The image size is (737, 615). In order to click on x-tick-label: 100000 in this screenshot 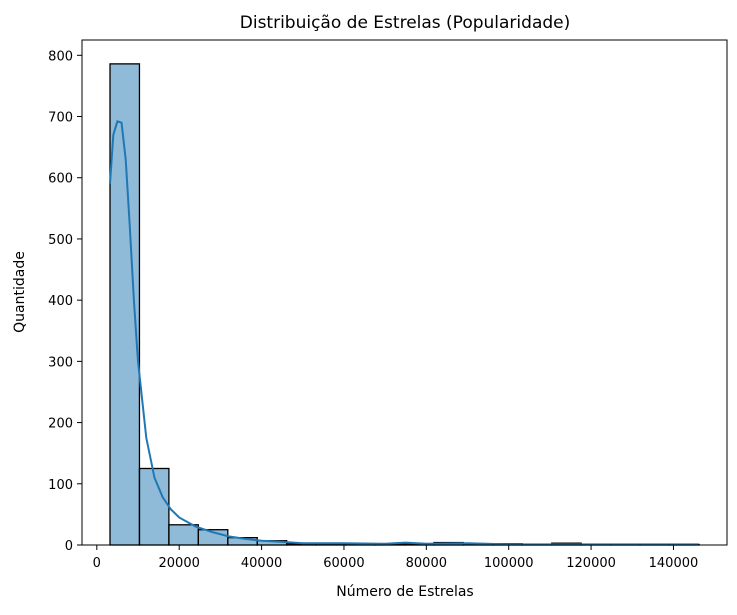, I will do `click(509, 563)`.